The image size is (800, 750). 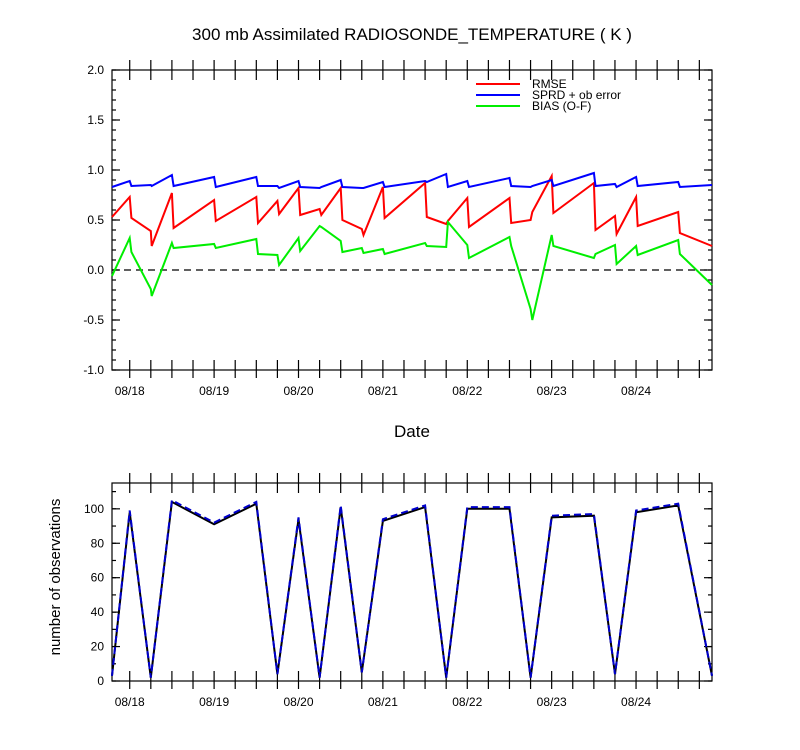 What do you see at coordinates (94, 509) in the screenshot?
I see `y-tick-label: 100` at bounding box center [94, 509].